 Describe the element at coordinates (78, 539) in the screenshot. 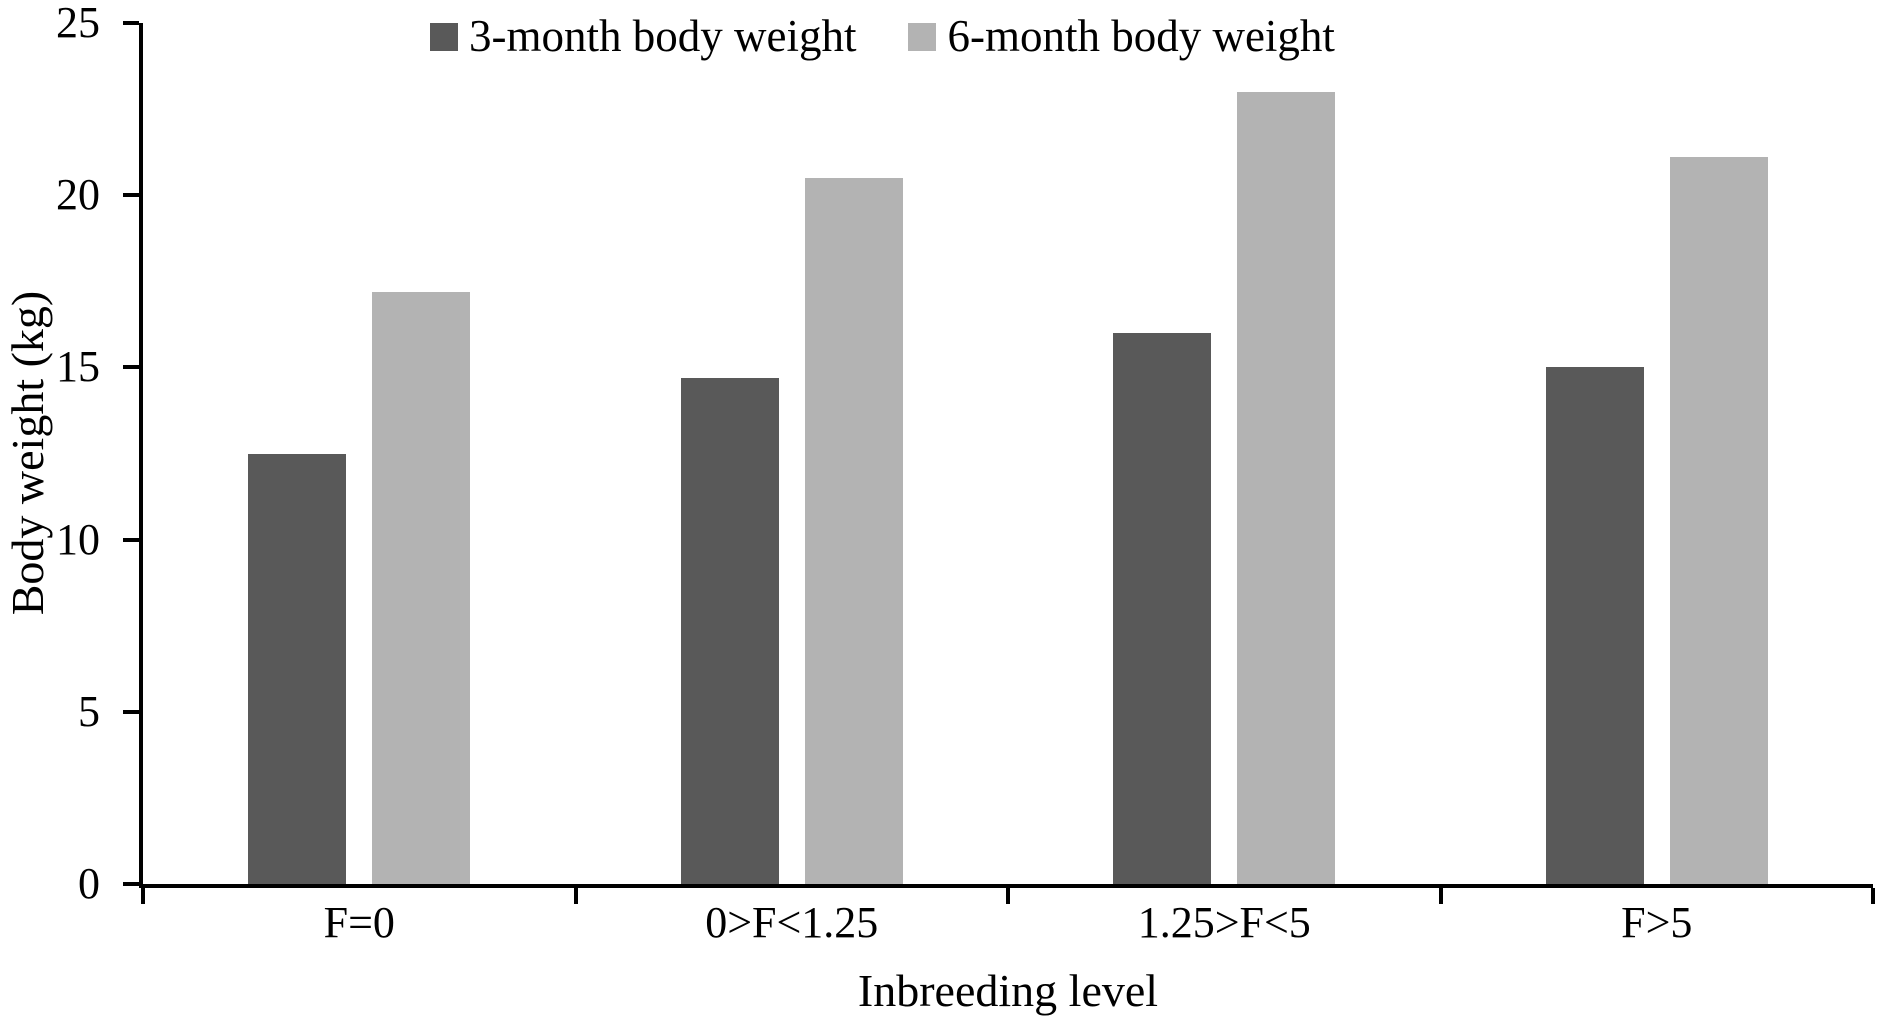

I see `y-tick-label: 10` at that location.